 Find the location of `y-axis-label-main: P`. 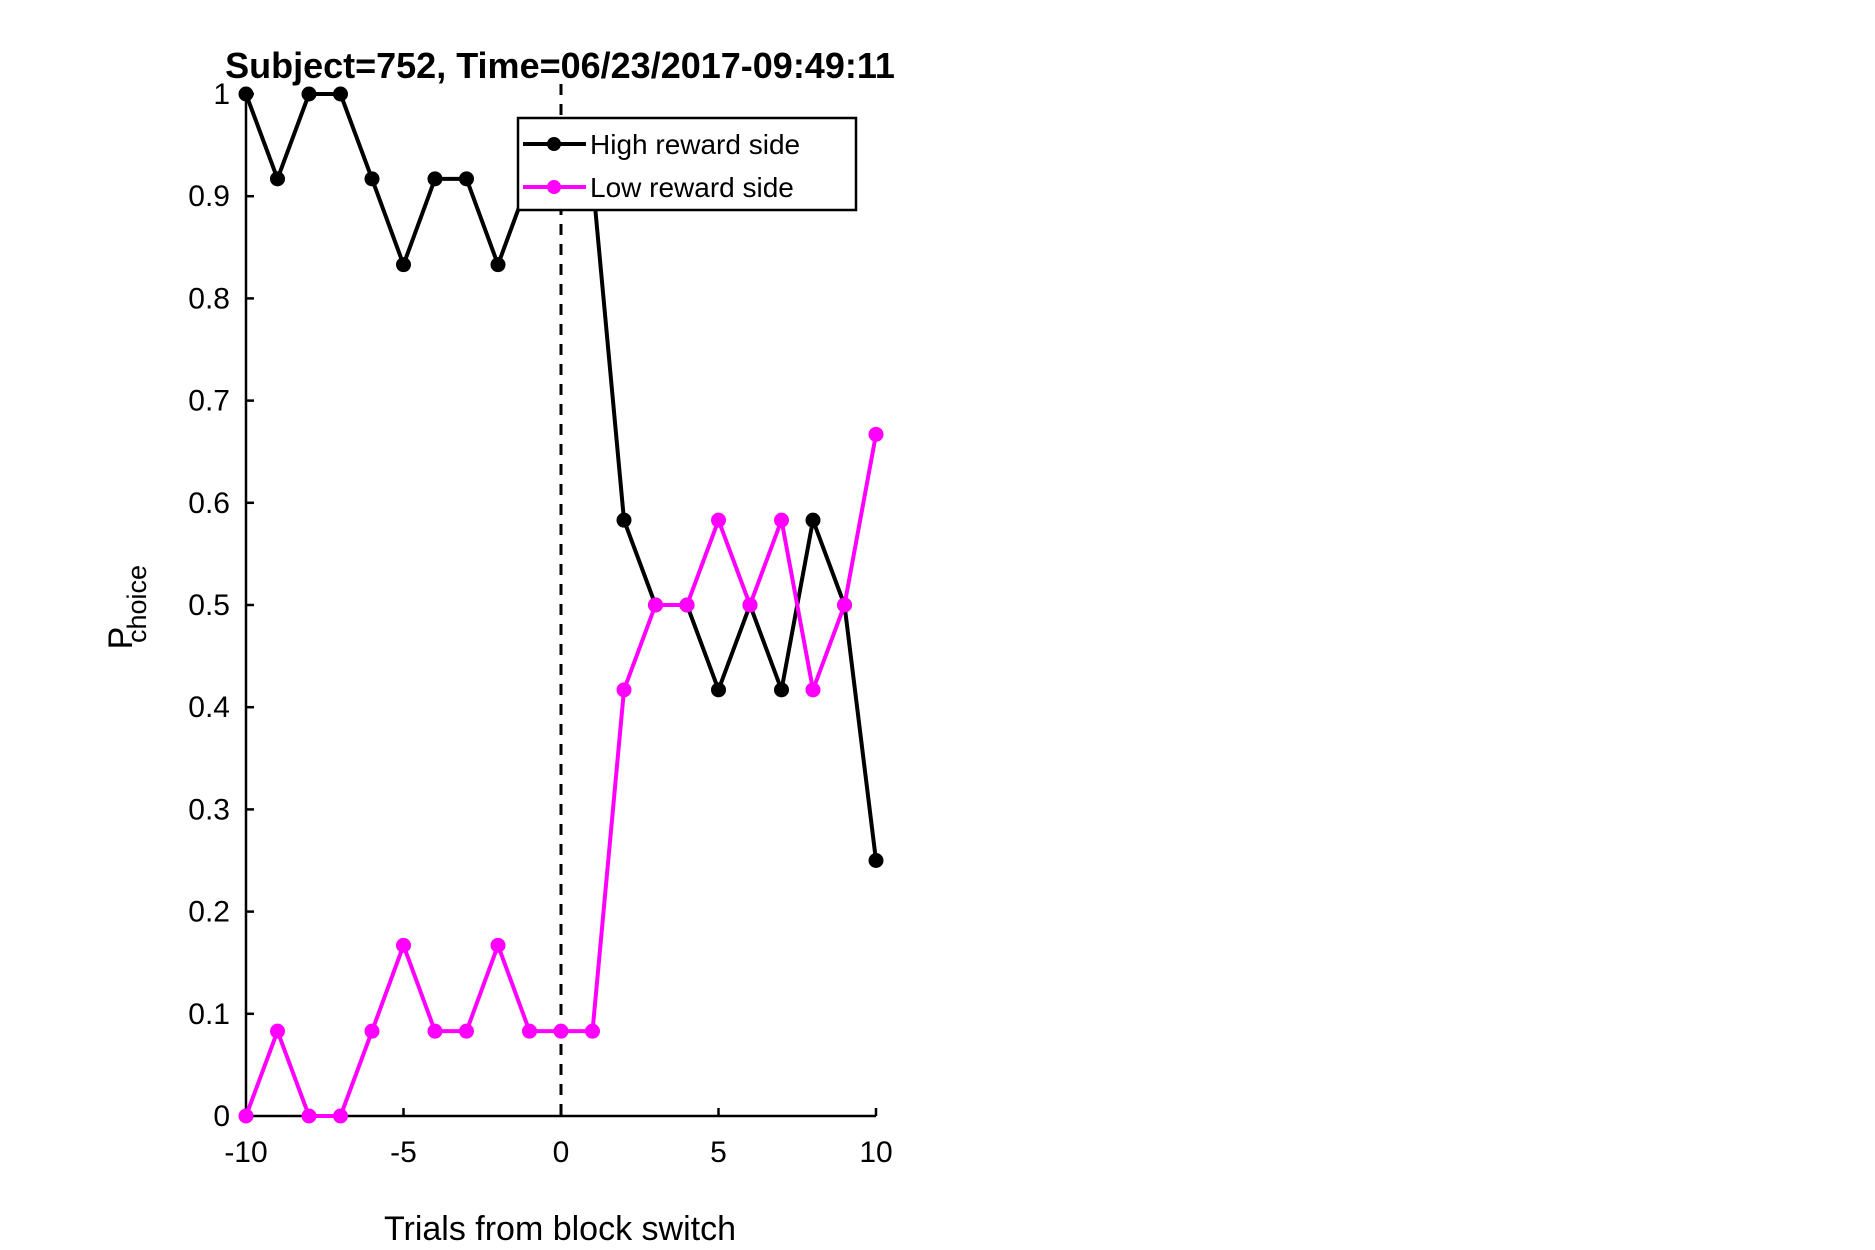

y-axis-label-main: P is located at coordinates (121, 638).